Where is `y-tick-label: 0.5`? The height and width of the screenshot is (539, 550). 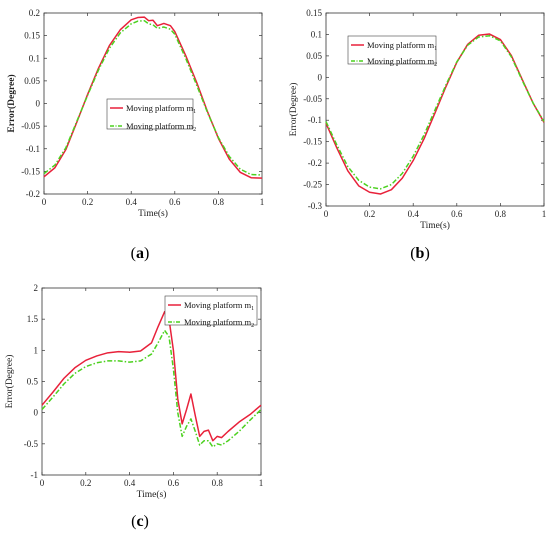 y-tick-label: 0.5 is located at coordinates (33, 382).